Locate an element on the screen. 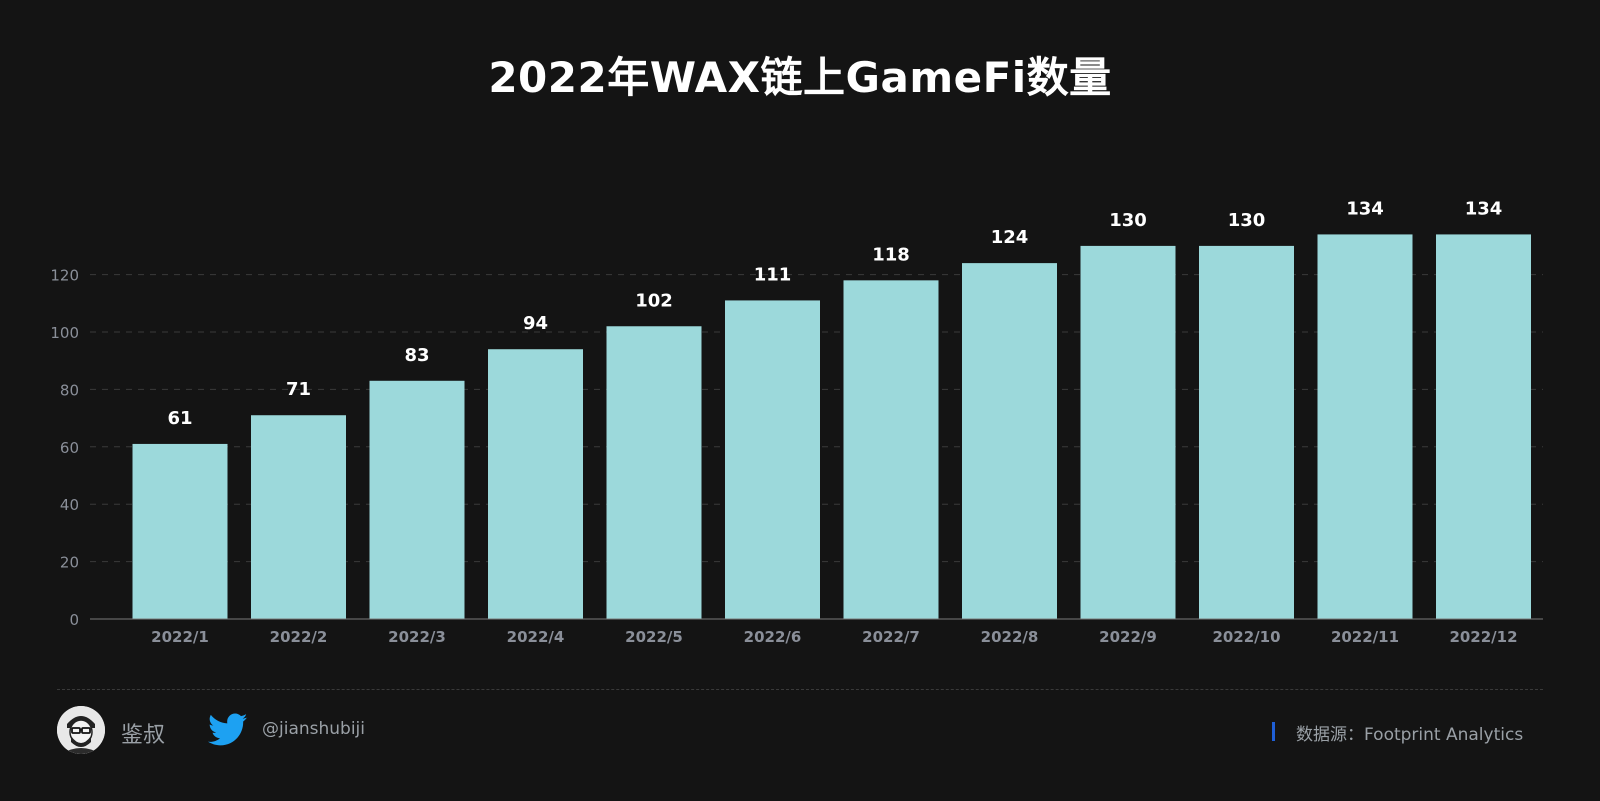 The width and height of the screenshot is (1600, 801). x-tick-label: 2022/2 is located at coordinates (299, 637).